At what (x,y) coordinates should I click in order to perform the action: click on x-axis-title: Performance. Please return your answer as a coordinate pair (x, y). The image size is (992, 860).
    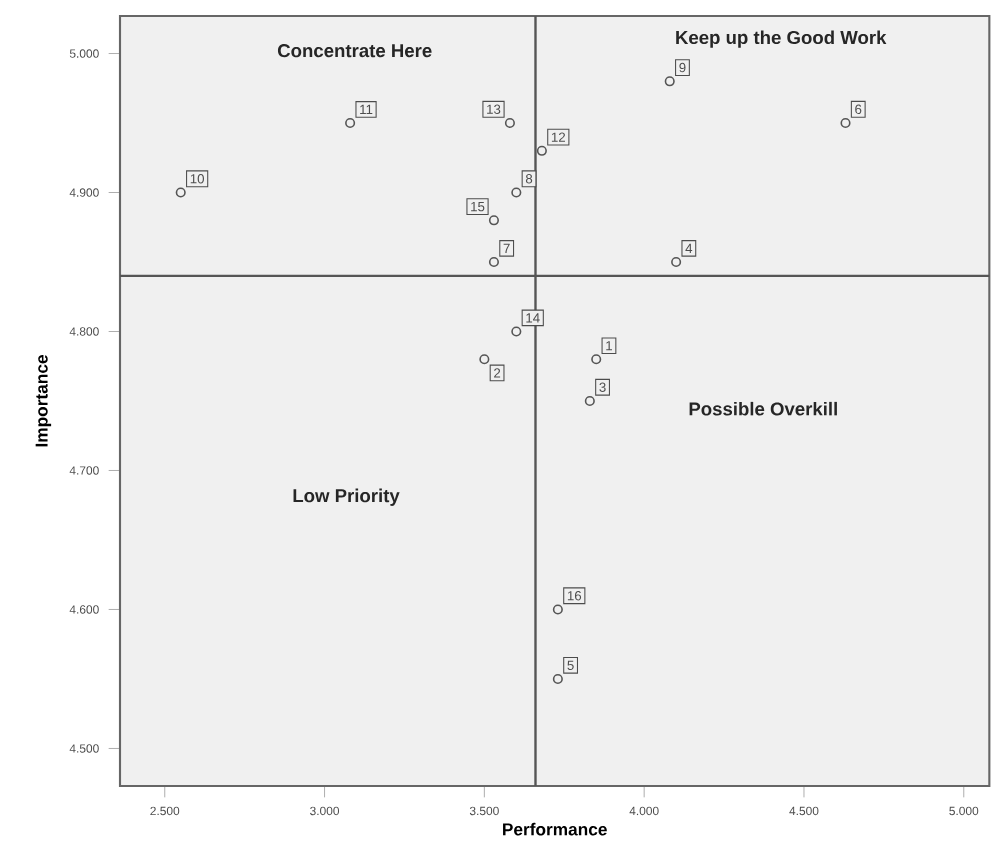
    Looking at the image, I should click on (555, 829).